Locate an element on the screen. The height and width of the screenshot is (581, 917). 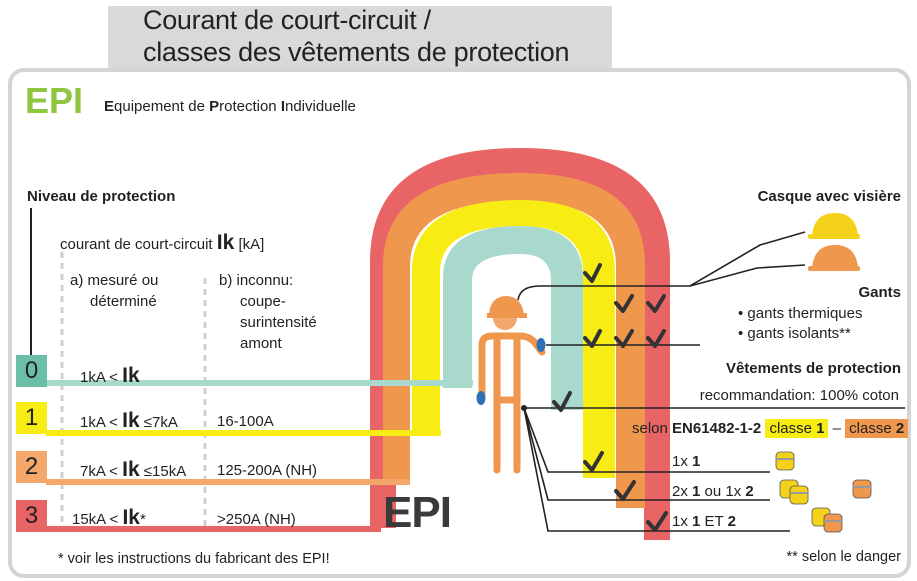
level-1-range: 1kA < Ik ≤7kA is located at coordinates (129, 421).